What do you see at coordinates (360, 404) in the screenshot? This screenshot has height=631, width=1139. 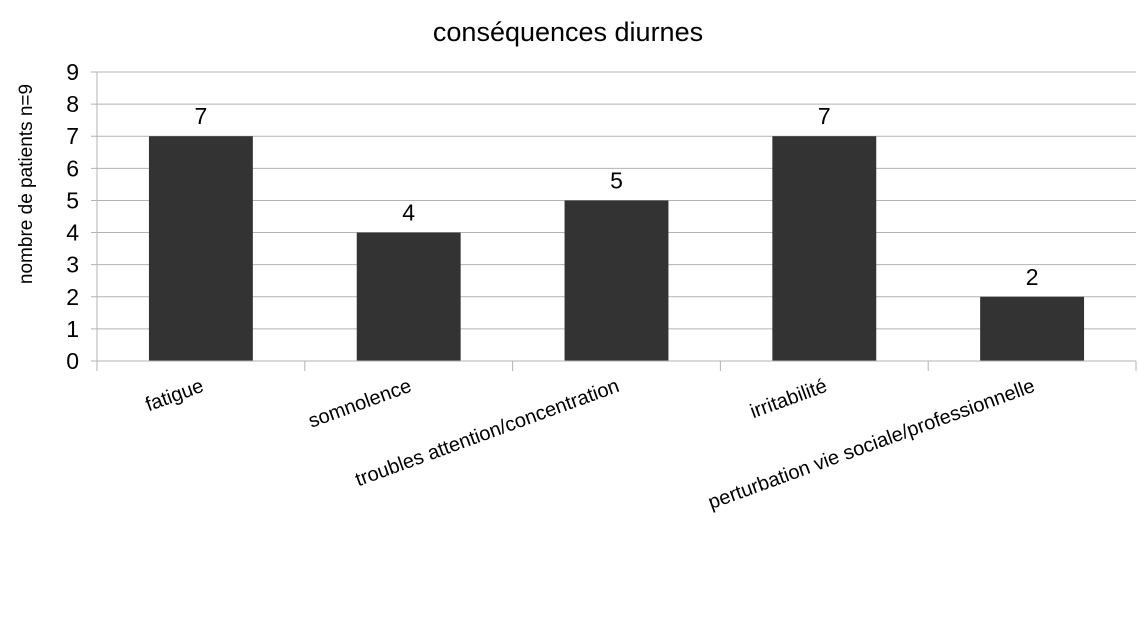 I see `x-tick-label: somnolence` at bounding box center [360, 404].